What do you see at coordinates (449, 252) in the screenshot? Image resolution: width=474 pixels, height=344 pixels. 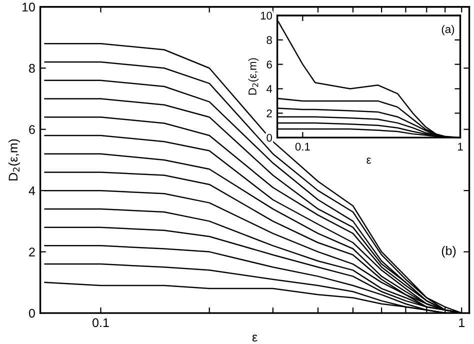 I see `annotation: (b)` at bounding box center [449, 252].